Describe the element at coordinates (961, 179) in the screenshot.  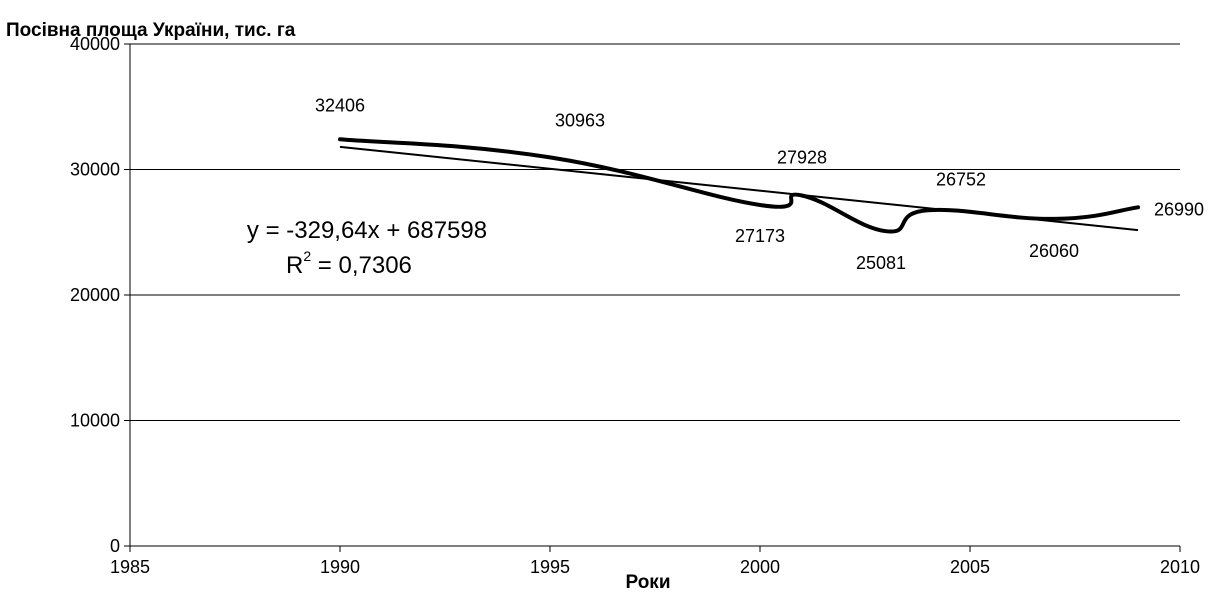
I see `data-label-2004: 26752` at that location.